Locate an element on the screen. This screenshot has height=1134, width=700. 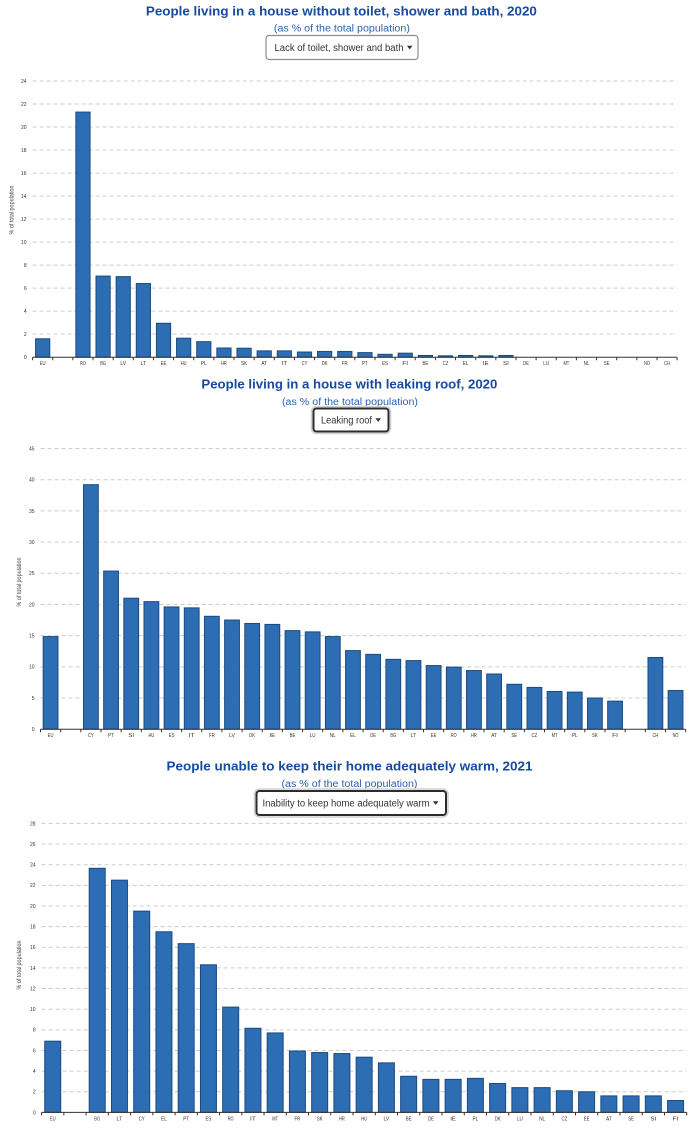
svg-text:Inability to keep home adequat: Inability to keep home adequately warm is located at coordinates (346, 804).